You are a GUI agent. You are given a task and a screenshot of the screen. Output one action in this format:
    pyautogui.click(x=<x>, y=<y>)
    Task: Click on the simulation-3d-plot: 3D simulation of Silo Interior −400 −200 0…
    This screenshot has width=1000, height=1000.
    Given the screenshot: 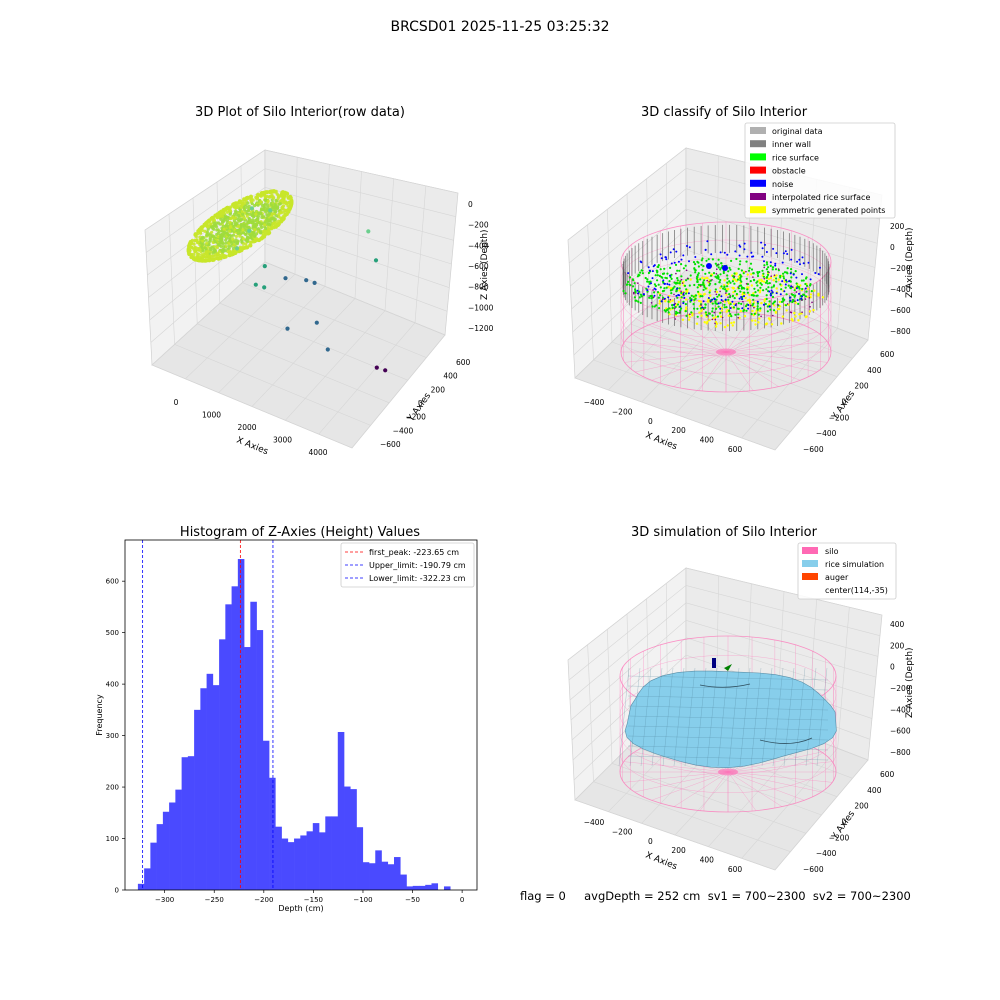 What is the action you would take?
    pyautogui.click(x=741, y=699)
    